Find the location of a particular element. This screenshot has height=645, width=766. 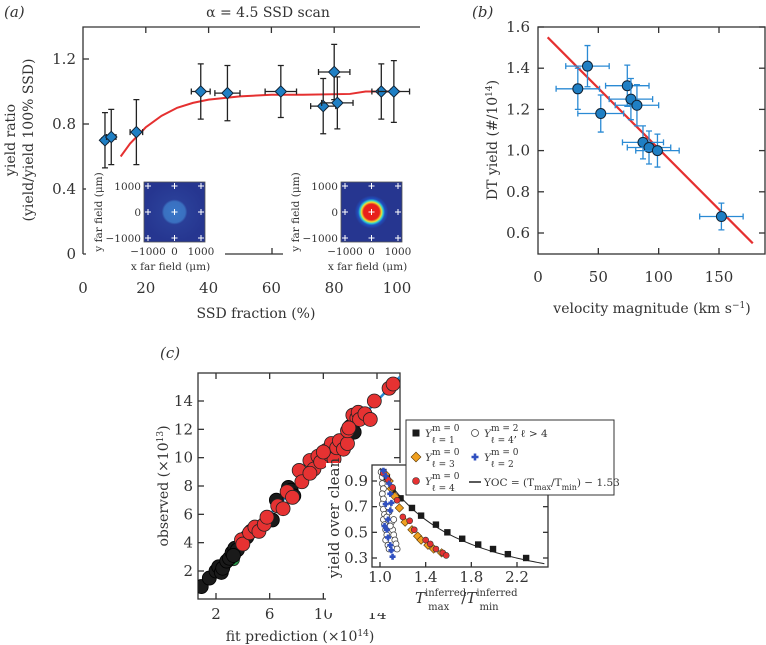

x-tick-label-a: 0 is located at coordinates (83, 288).